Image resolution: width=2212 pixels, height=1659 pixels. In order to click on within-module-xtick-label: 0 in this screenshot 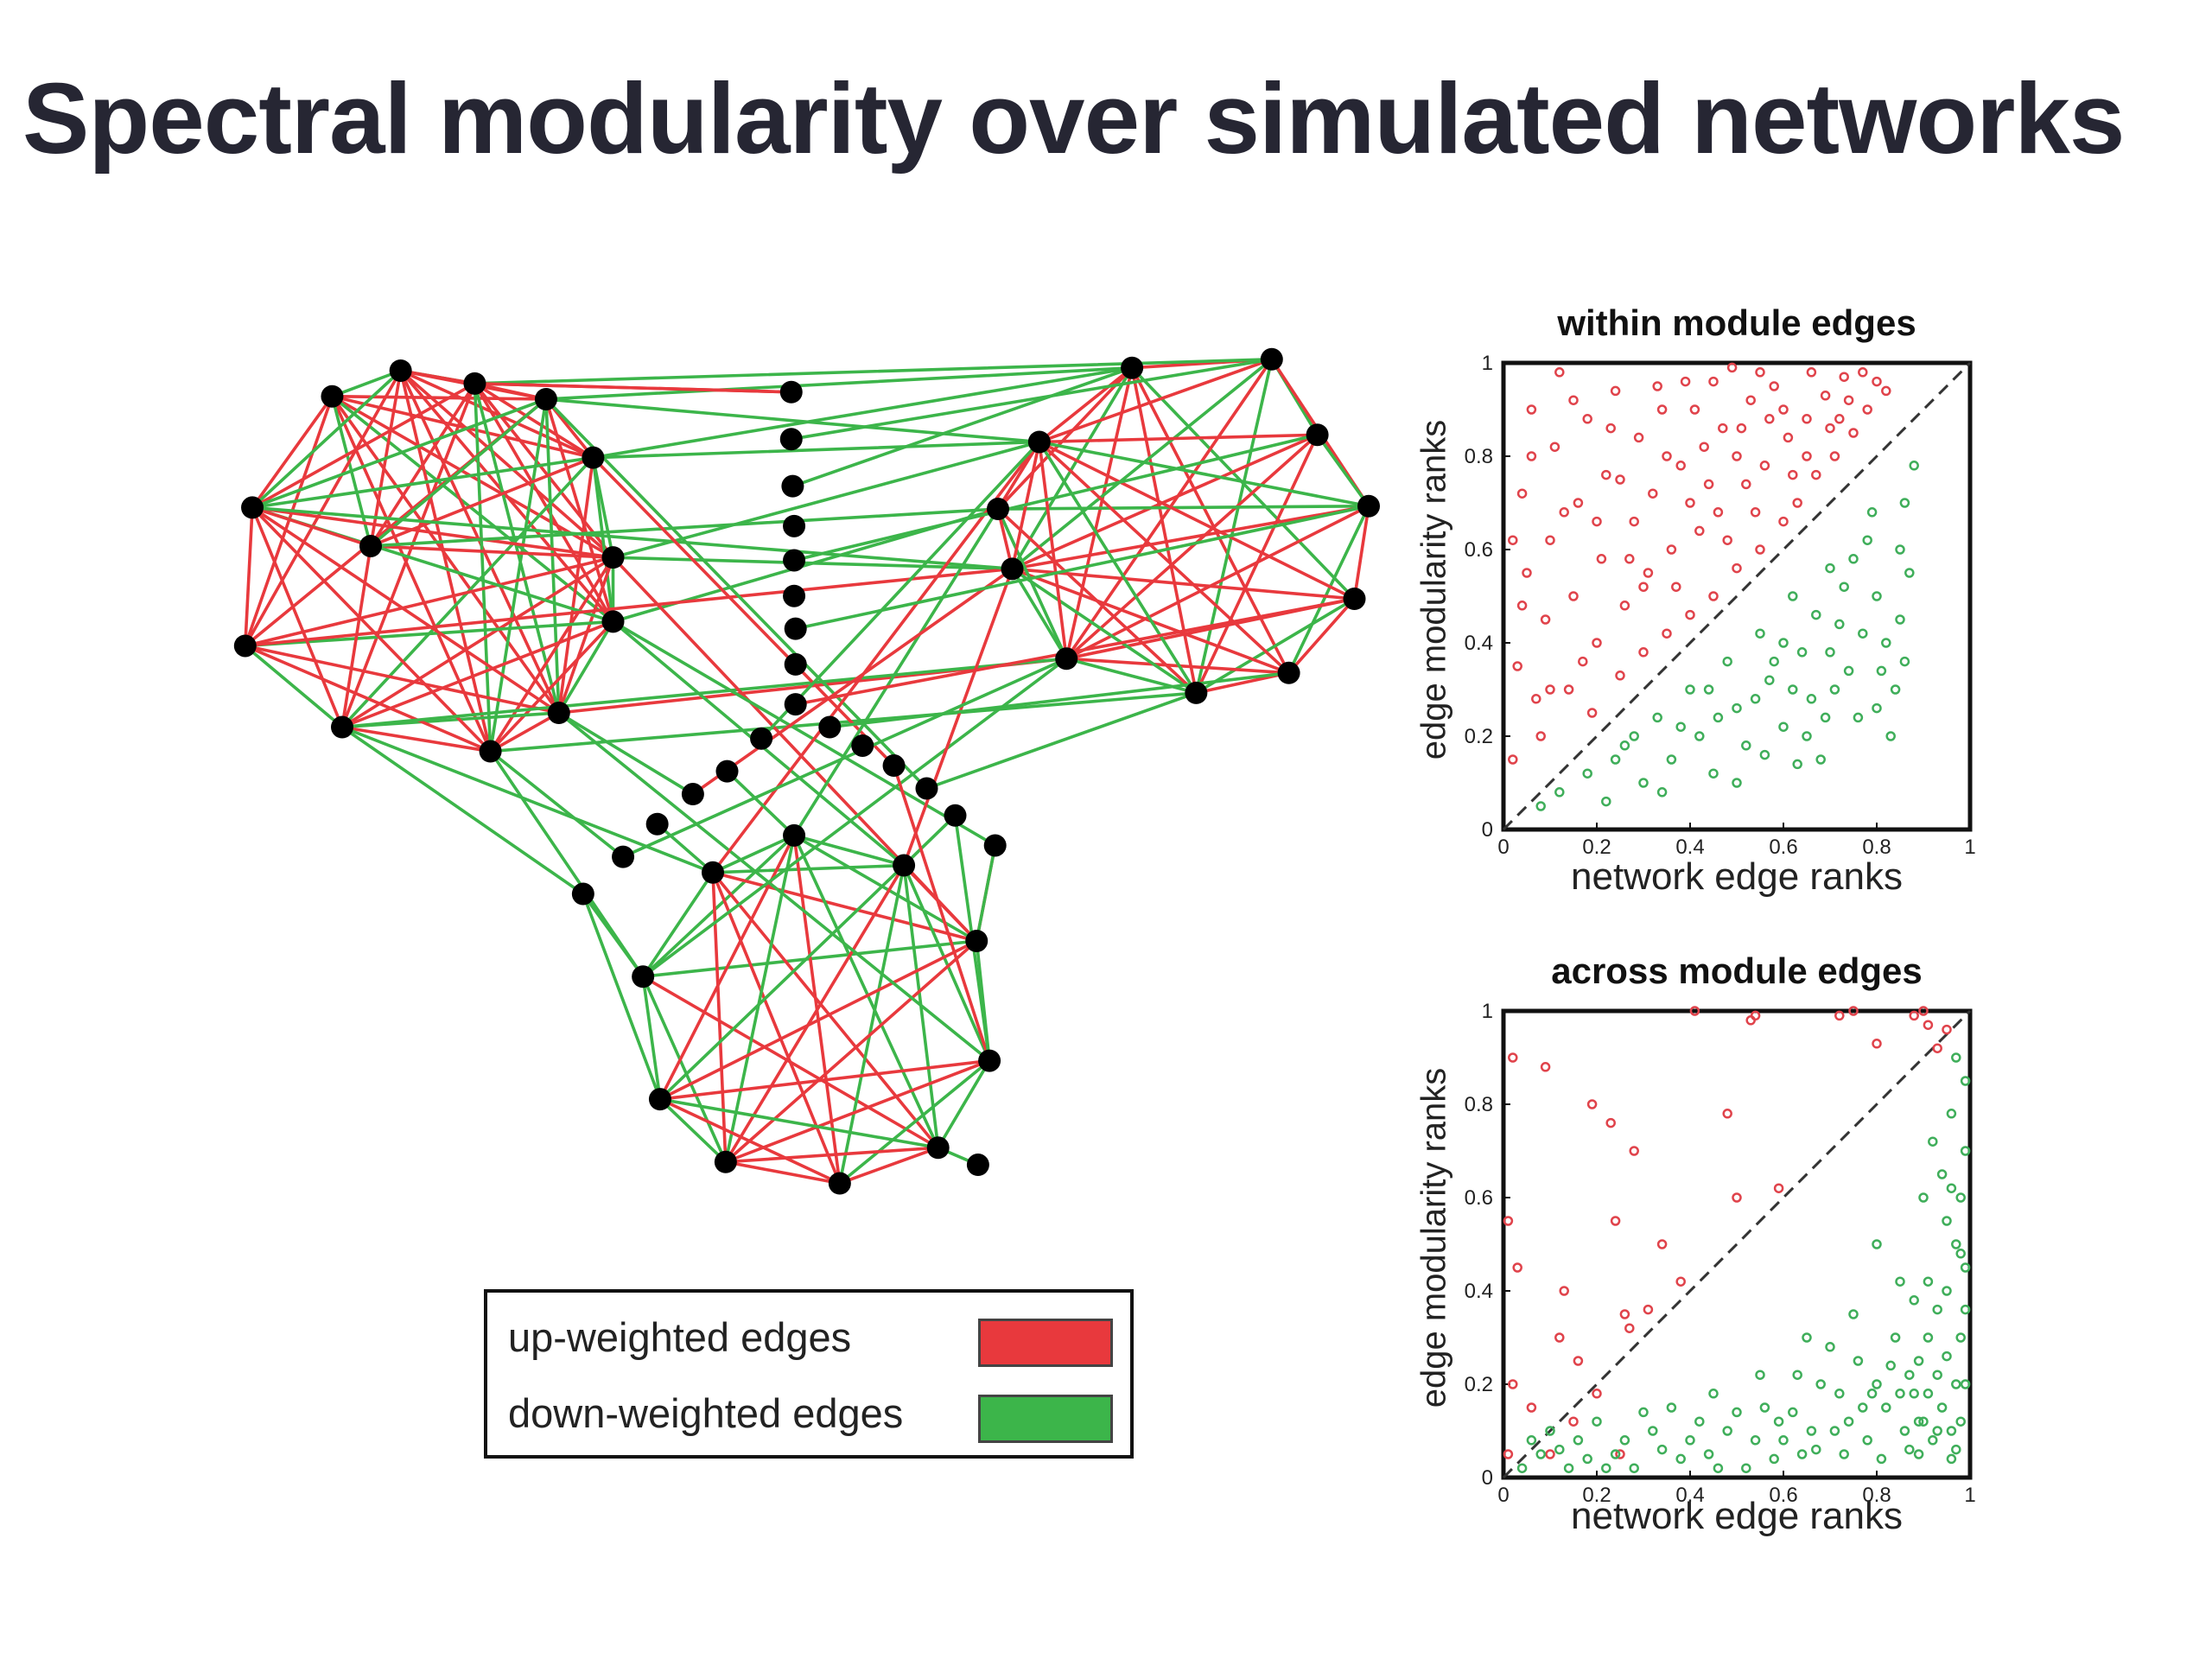, I will do `click(1503, 847)`.